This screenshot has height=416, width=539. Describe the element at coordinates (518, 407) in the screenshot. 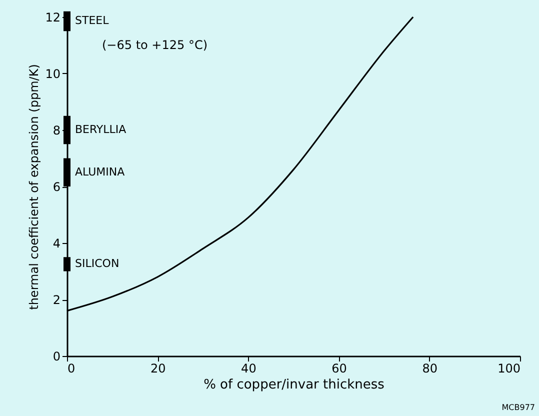

I see `text: MCB977` at that location.